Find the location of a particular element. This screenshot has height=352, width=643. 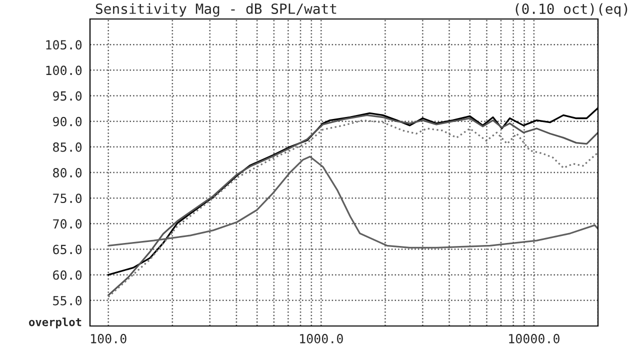

y-tick-label: 90.0 is located at coordinates (67, 121).